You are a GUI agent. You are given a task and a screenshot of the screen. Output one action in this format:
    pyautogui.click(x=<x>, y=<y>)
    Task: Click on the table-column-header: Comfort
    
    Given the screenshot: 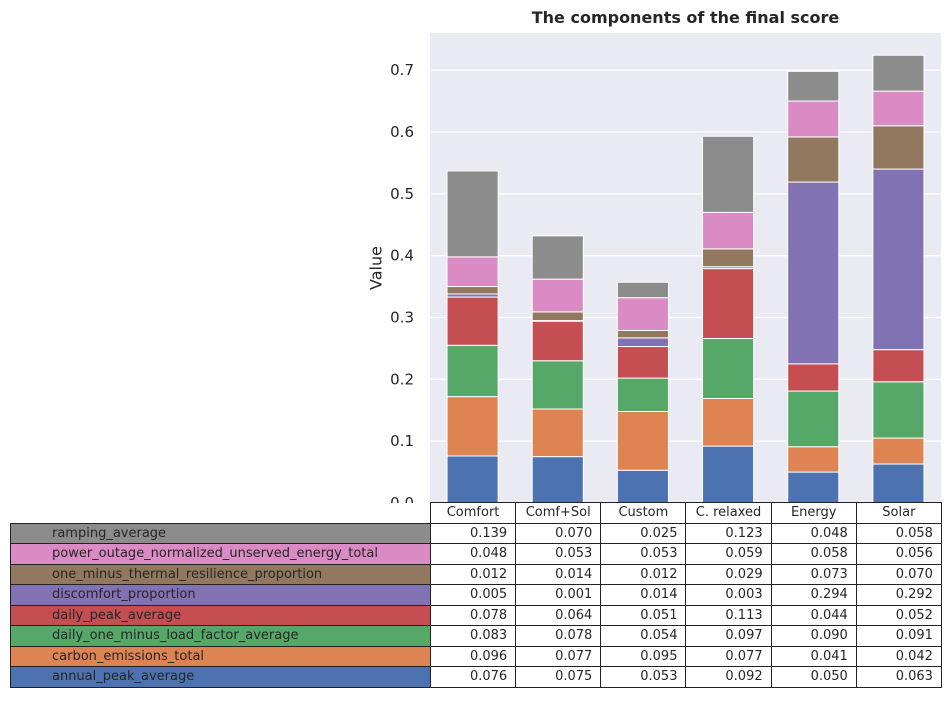 What is the action you would take?
    pyautogui.click(x=473, y=513)
    